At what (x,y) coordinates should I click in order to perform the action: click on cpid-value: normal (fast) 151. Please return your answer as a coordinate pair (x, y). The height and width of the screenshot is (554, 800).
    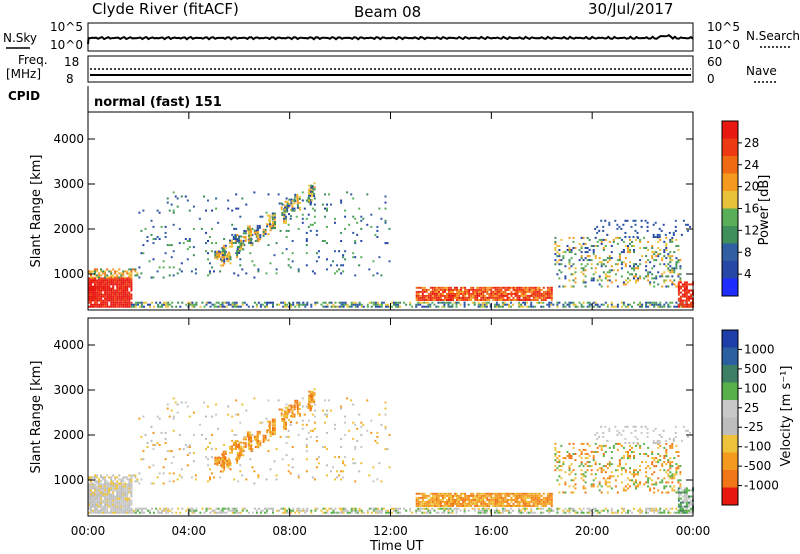
    Looking at the image, I should click on (158, 102).